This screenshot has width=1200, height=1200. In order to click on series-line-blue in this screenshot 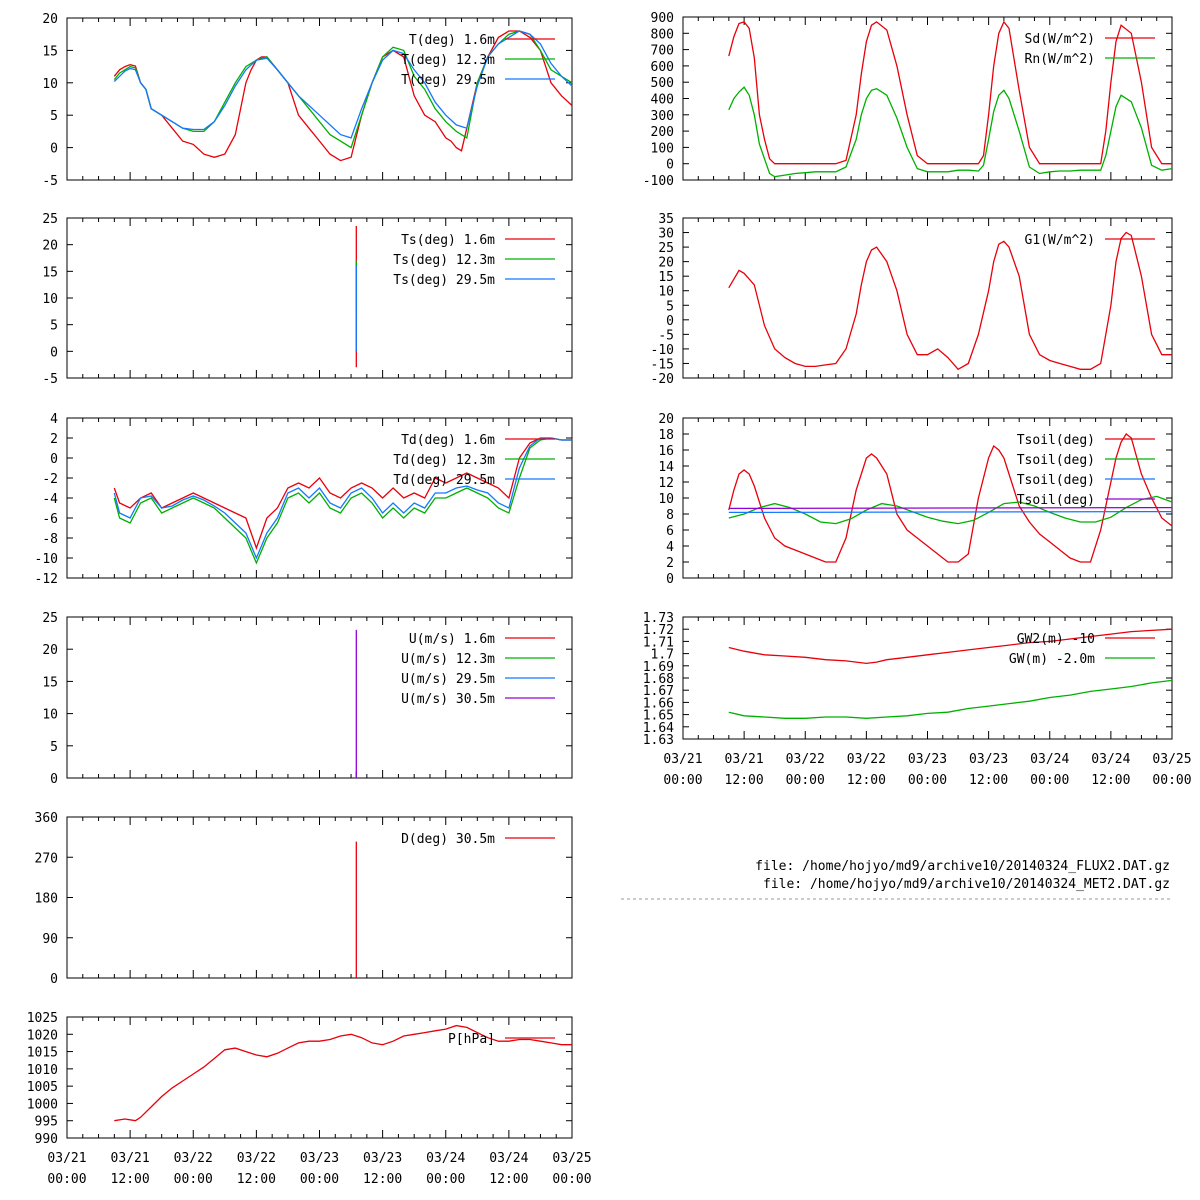, I will do `click(343, 84)`.